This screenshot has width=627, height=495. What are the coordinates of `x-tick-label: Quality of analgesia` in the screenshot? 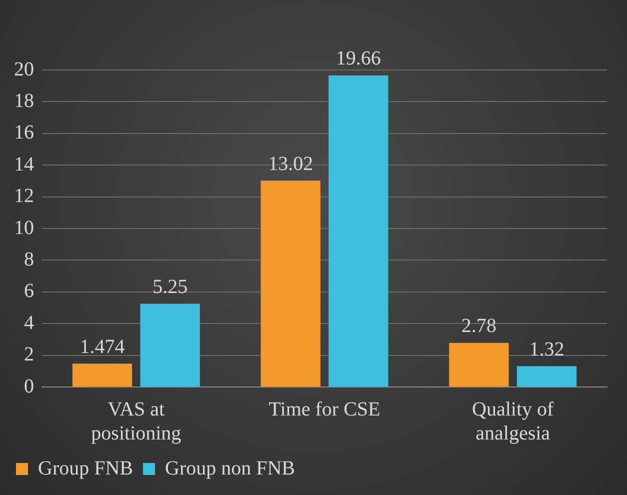 It's located at (513, 421).